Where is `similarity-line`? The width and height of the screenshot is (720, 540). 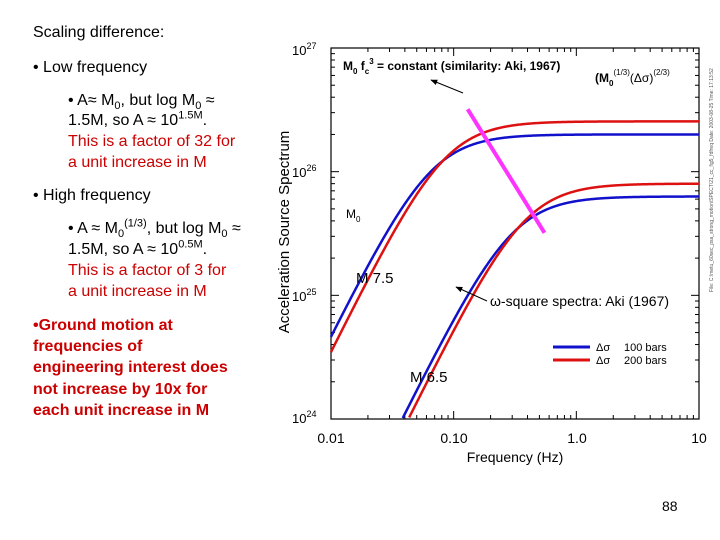 similarity-line is located at coordinates (506, 171).